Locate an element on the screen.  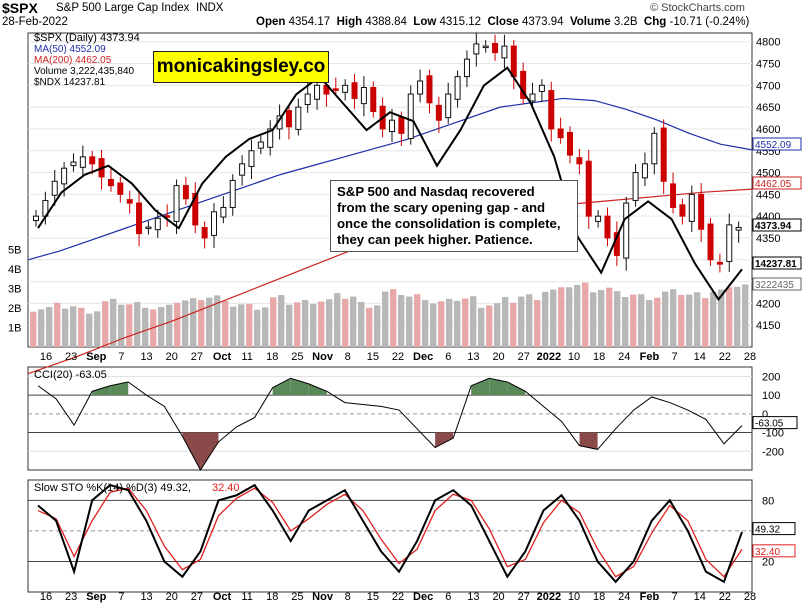
close-value: 4373.94 is located at coordinates (543, 22).